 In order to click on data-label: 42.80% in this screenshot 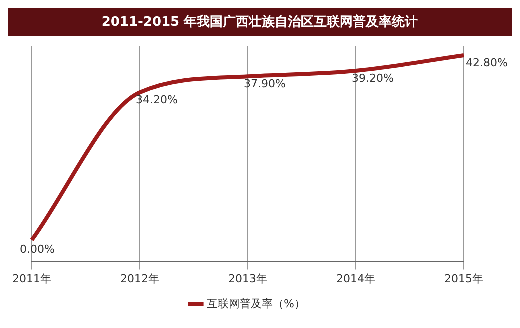, I will do `click(487, 63)`.